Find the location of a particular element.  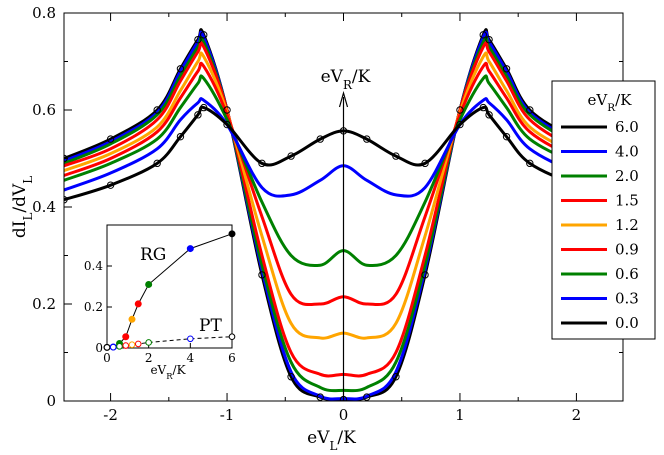

legend-label-1.5: 1.5 is located at coordinates (627, 201).